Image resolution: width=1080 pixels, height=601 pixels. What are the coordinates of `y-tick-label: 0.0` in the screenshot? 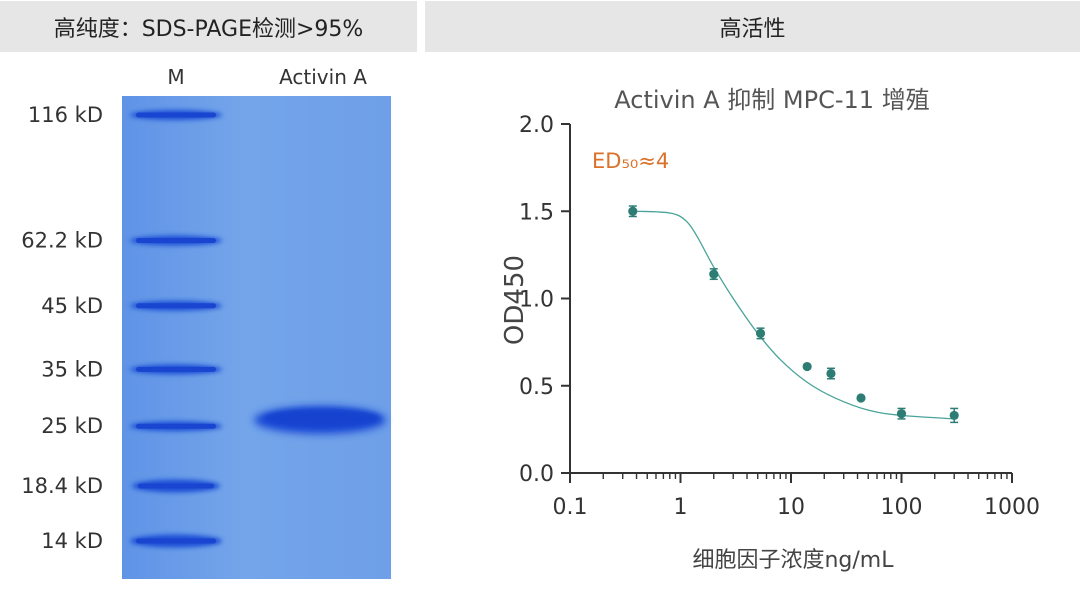 It's located at (536, 474).